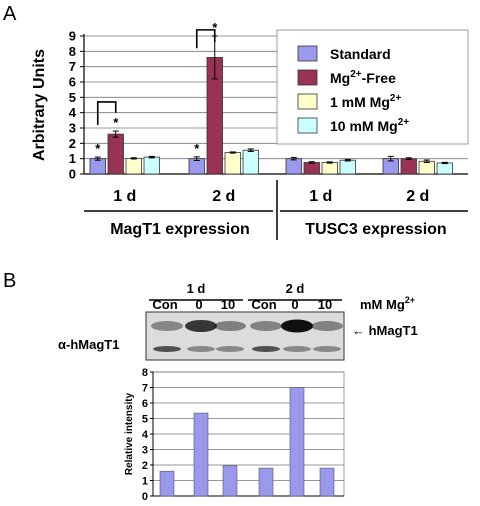  I want to click on legend-label-1: Mg2+-Free, so click(363, 77).